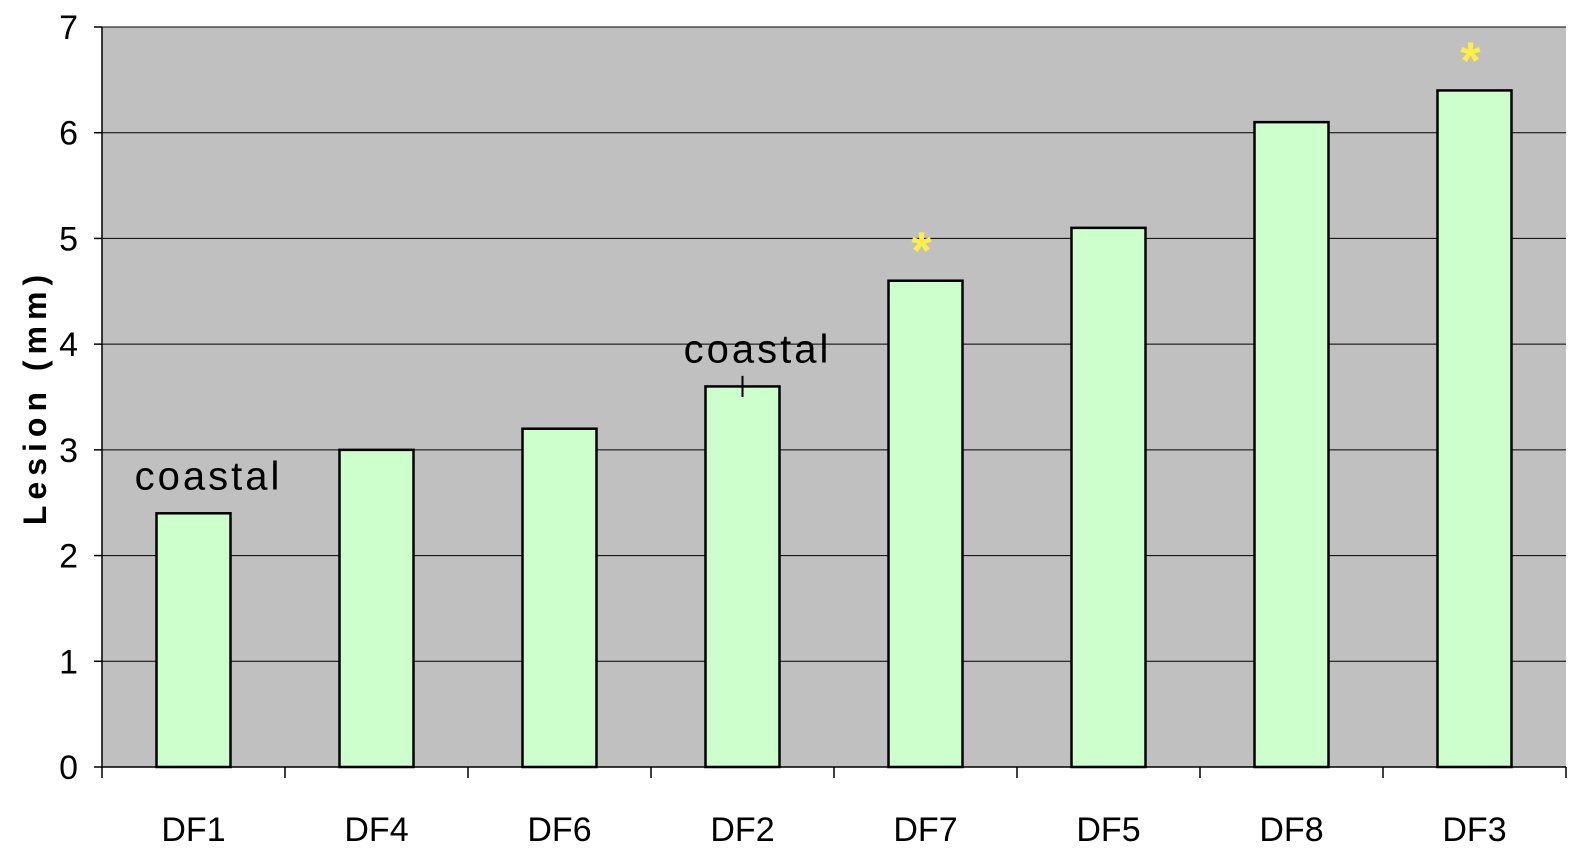 The height and width of the screenshot is (851, 1572). What do you see at coordinates (376, 608) in the screenshot?
I see `bar-df4` at bounding box center [376, 608].